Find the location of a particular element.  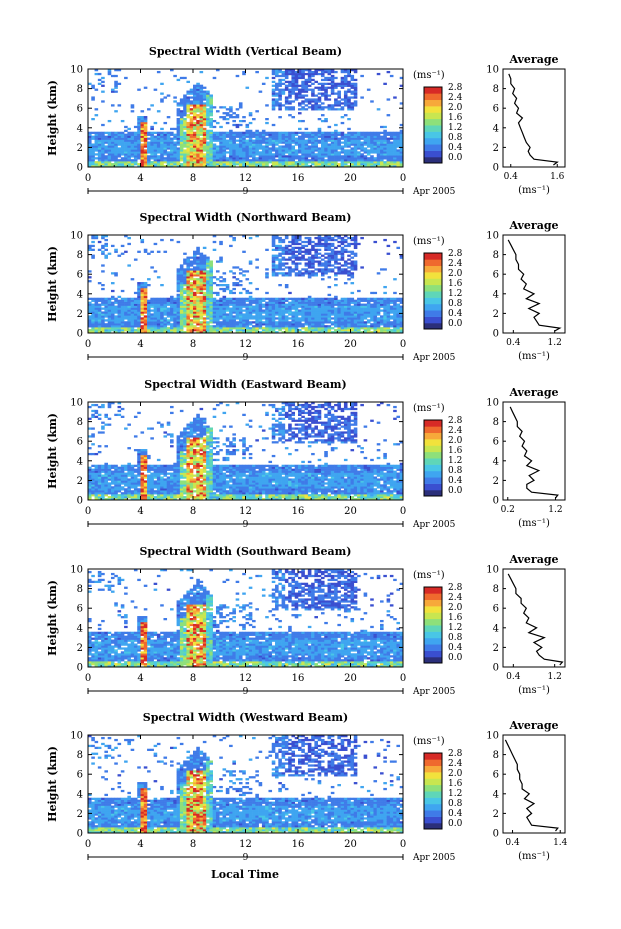

colorbar-swatch is located at coordinates (433, 301).